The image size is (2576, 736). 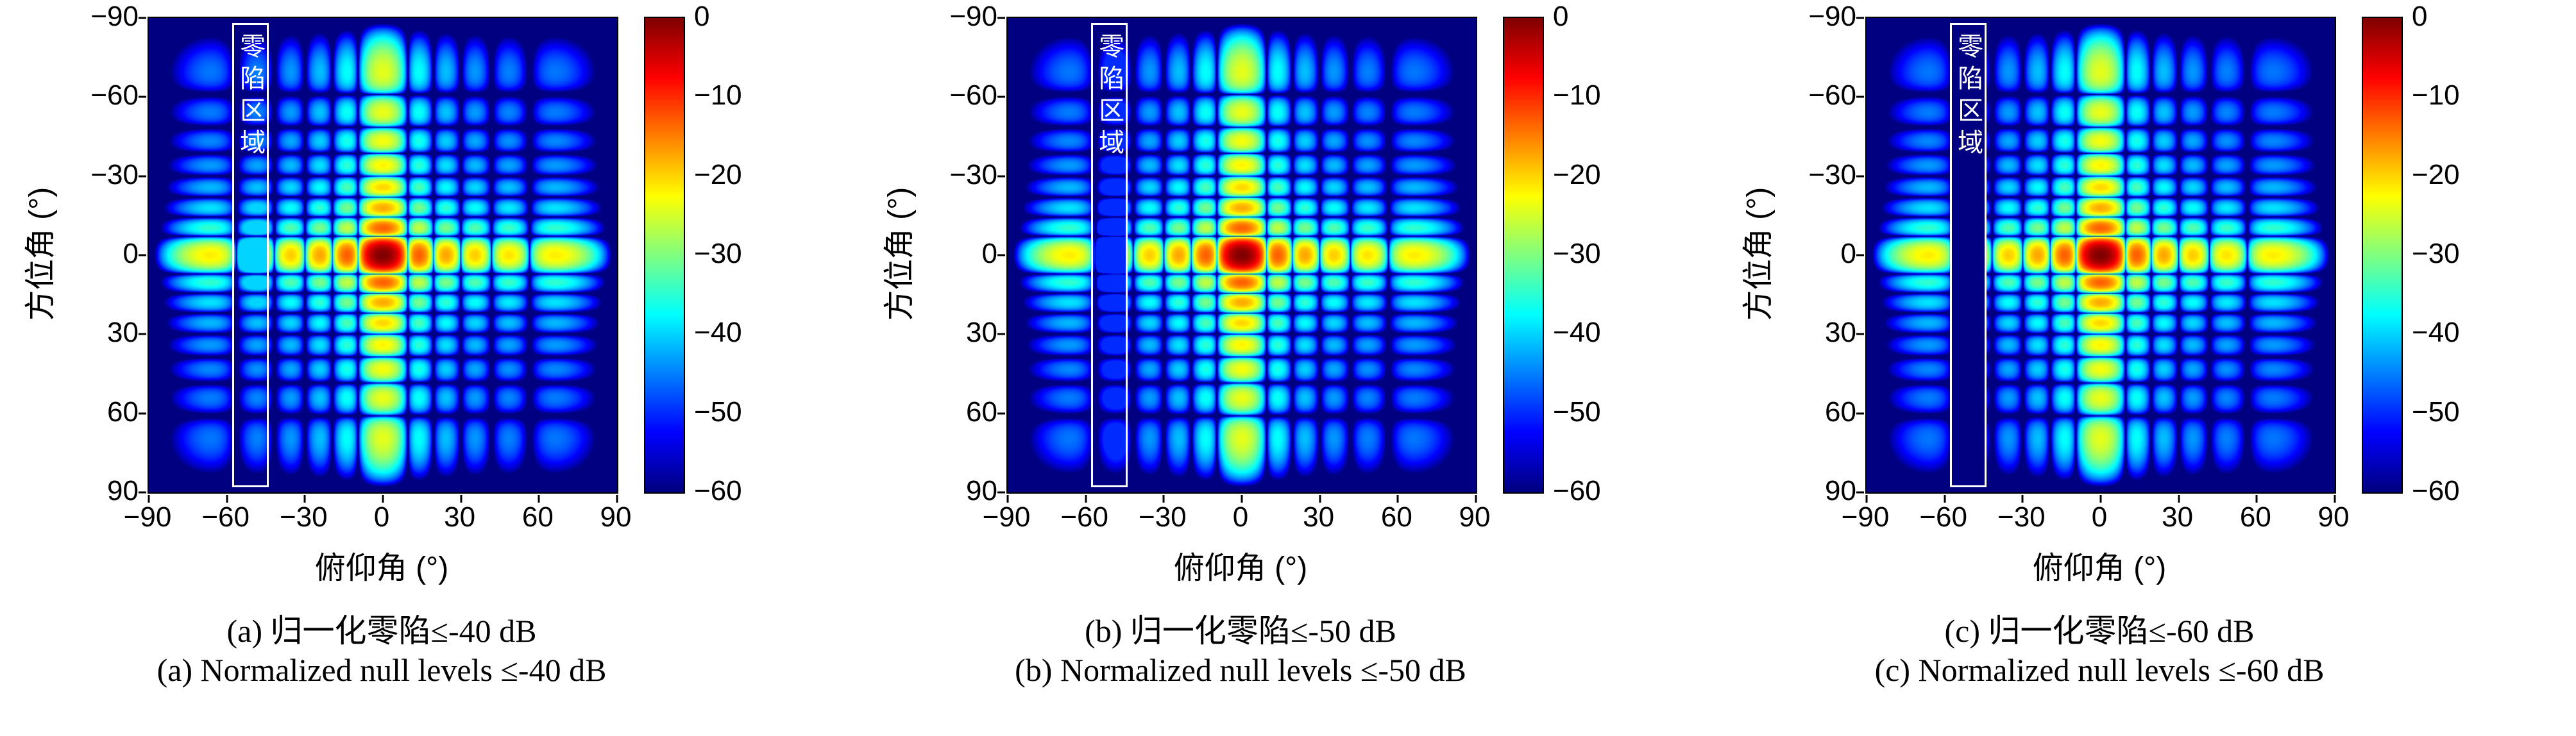 I want to click on caption-zh: (a) 归一化零陷≤-40 dB, so click(x=381, y=631).